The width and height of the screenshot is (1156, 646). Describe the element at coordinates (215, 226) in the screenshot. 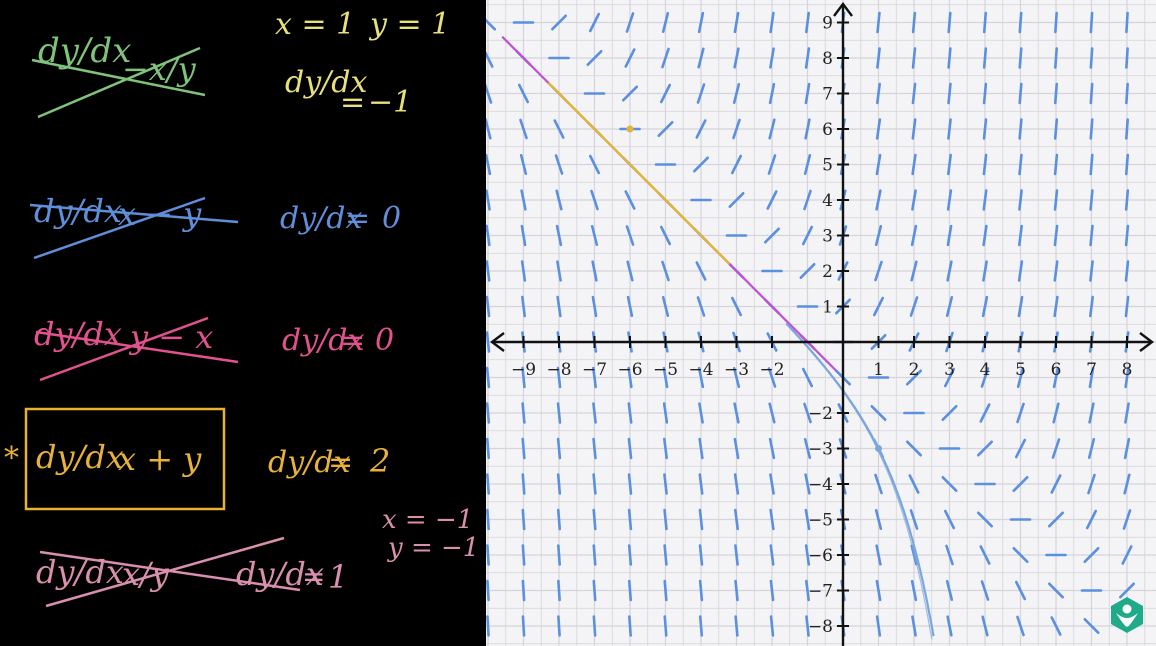

I see `equation-2: dy/dx x − y dy/dx = 0` at that location.